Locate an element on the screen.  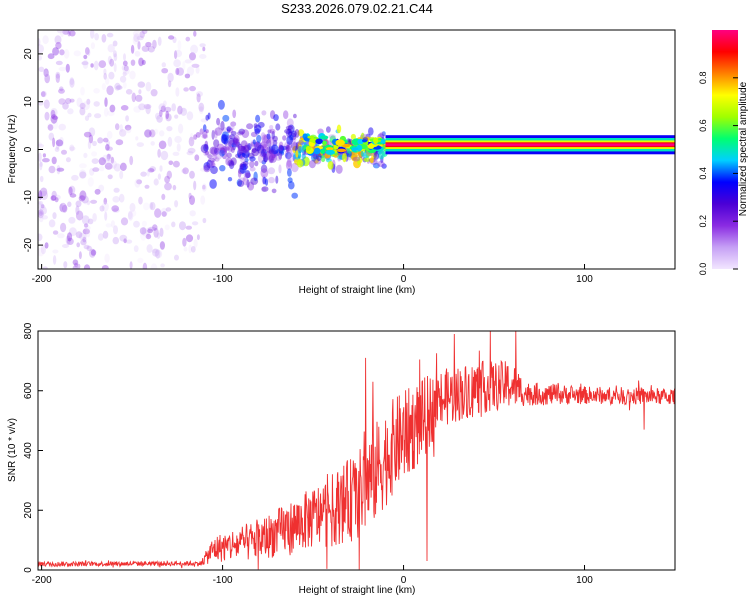
snr-x-axis: -200 -100 0 100 is located at coordinates (312, 575).